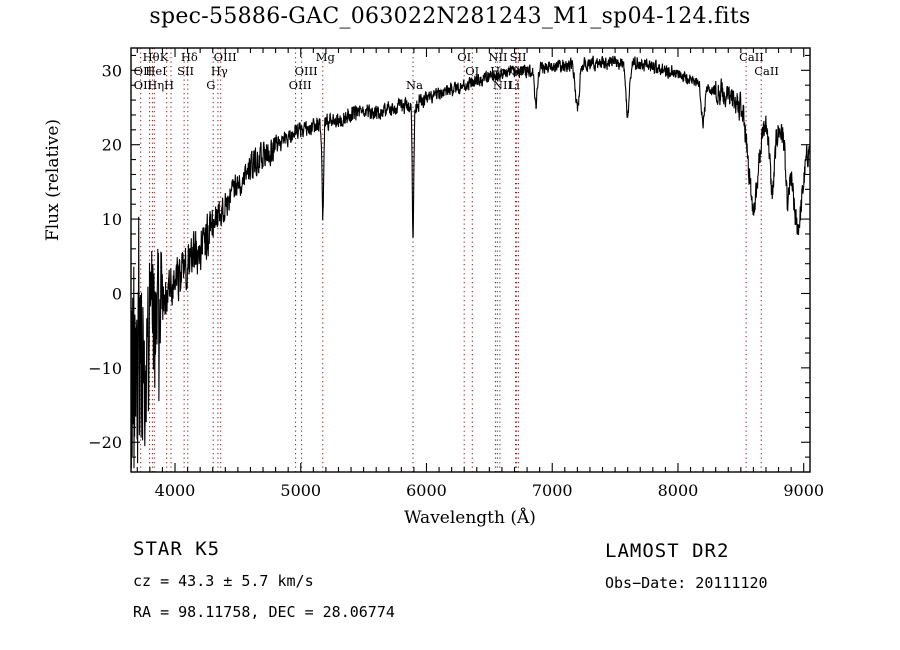 The width and height of the screenshot is (900, 650). What do you see at coordinates (175, 490) in the screenshot?
I see `x-tick-label: 4000` at bounding box center [175, 490].